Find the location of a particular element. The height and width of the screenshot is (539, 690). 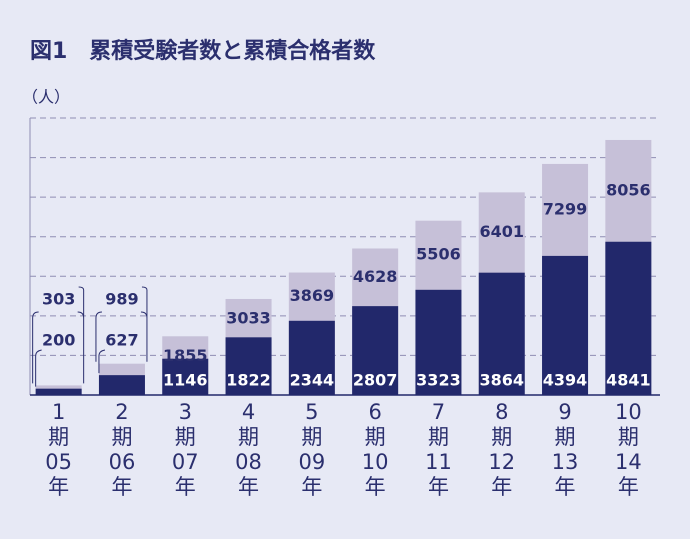

x-tick-label: 1 is located at coordinates (58, 412).